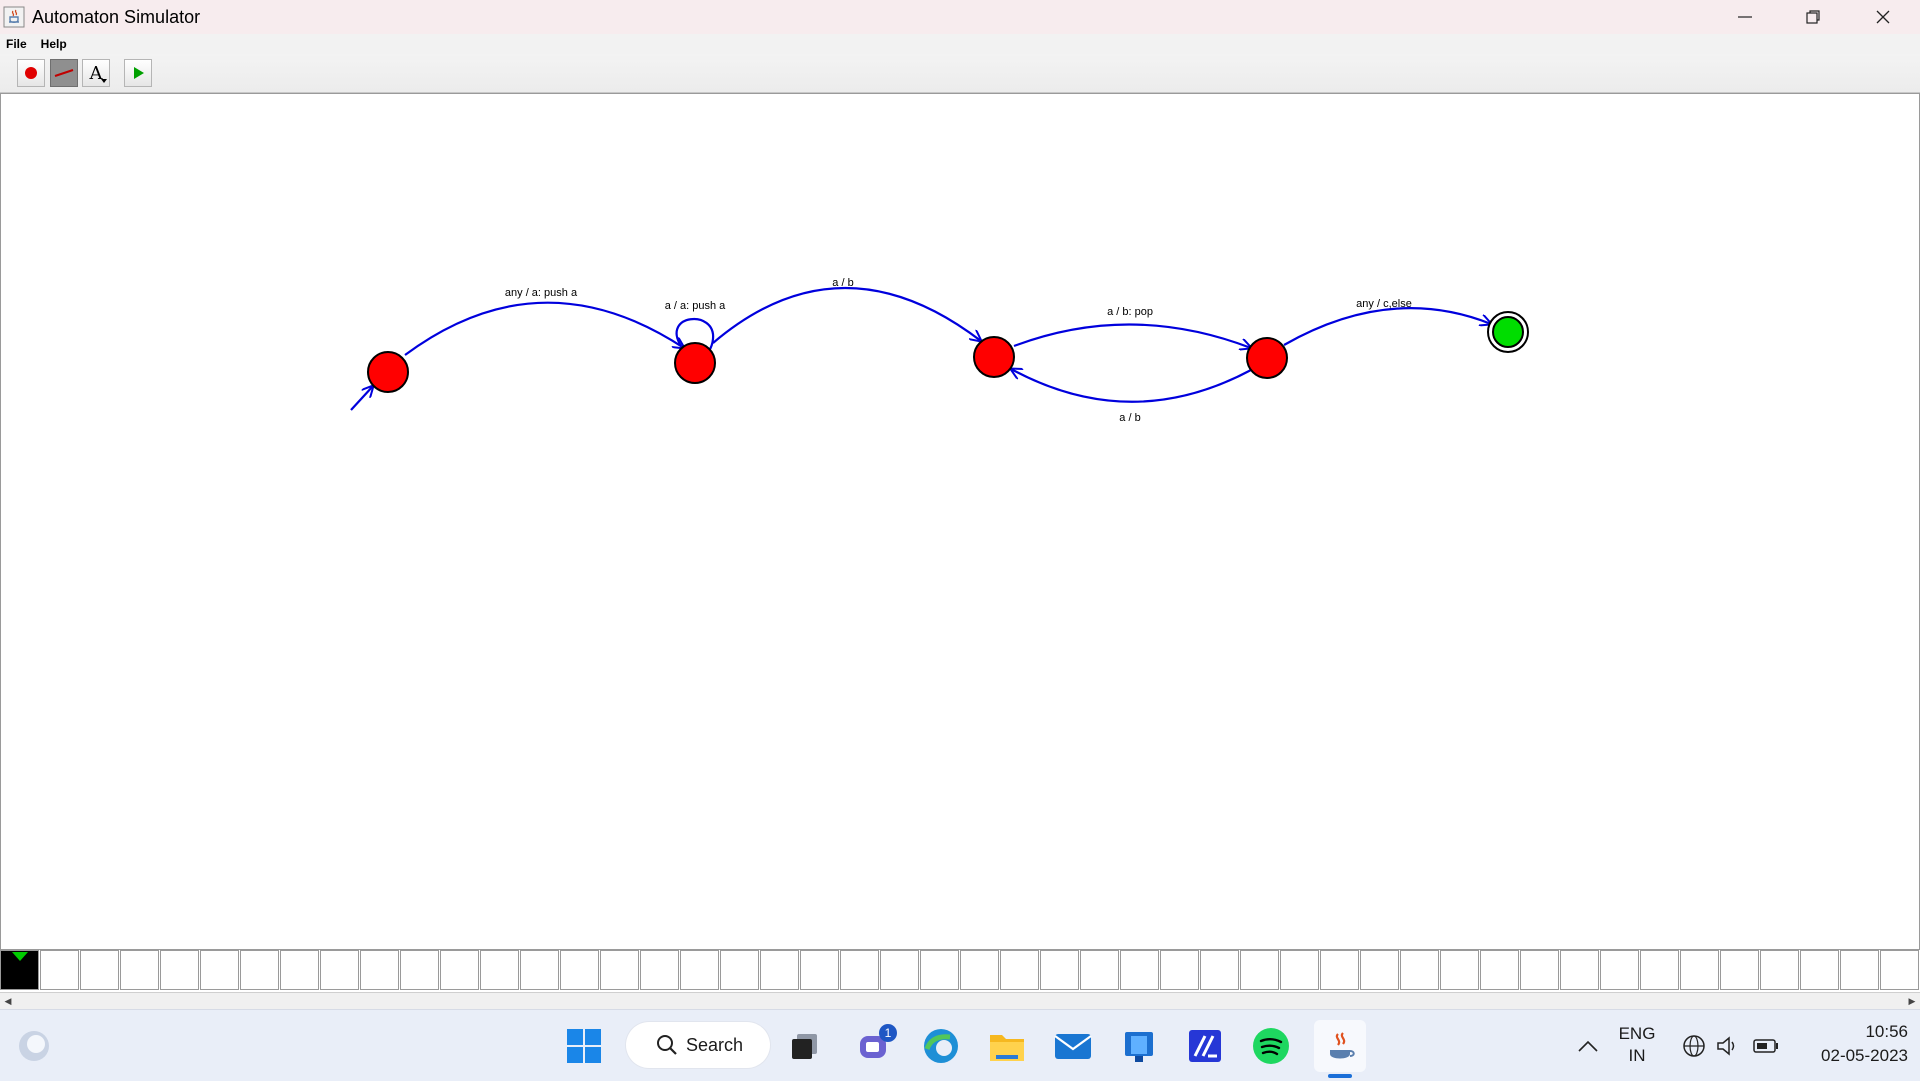 The image size is (1920, 1081). What do you see at coordinates (888, 1033) in the screenshot?
I see `teams-badge: 1` at bounding box center [888, 1033].